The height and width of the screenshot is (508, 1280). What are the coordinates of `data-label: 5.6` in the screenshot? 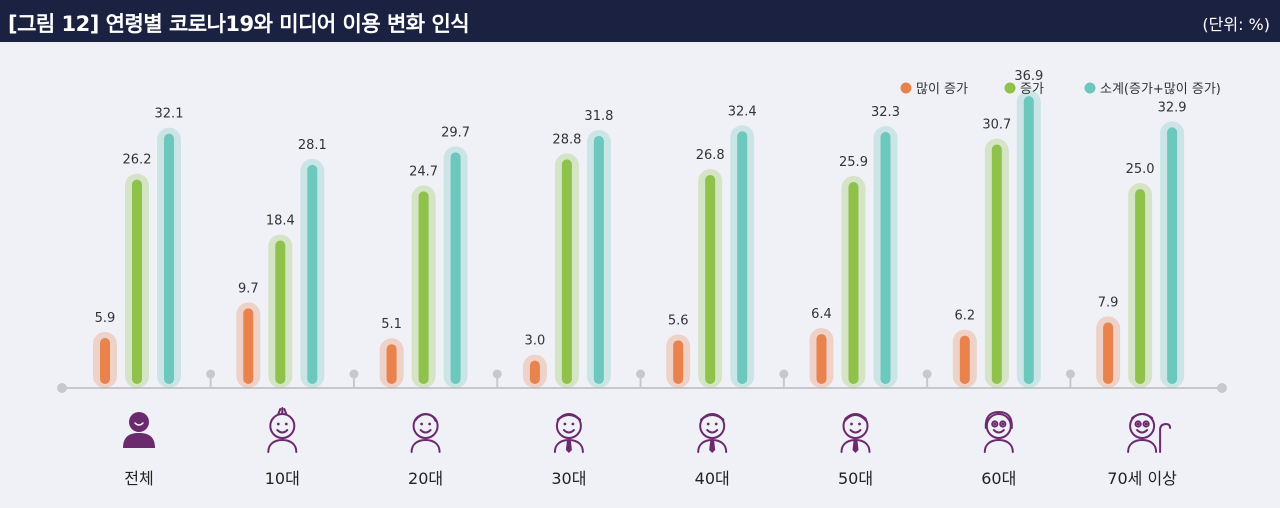 It's located at (678, 320).